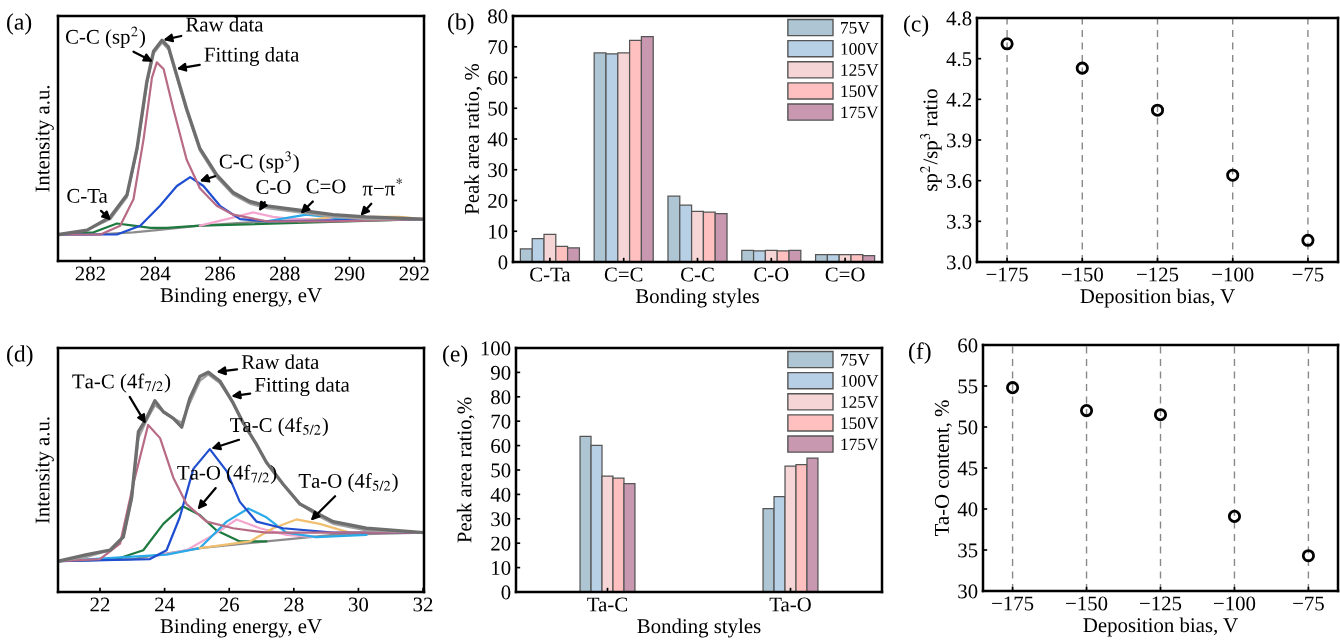  I want to click on annotation: C-C (sp$^{2}$), so click(105, 37).